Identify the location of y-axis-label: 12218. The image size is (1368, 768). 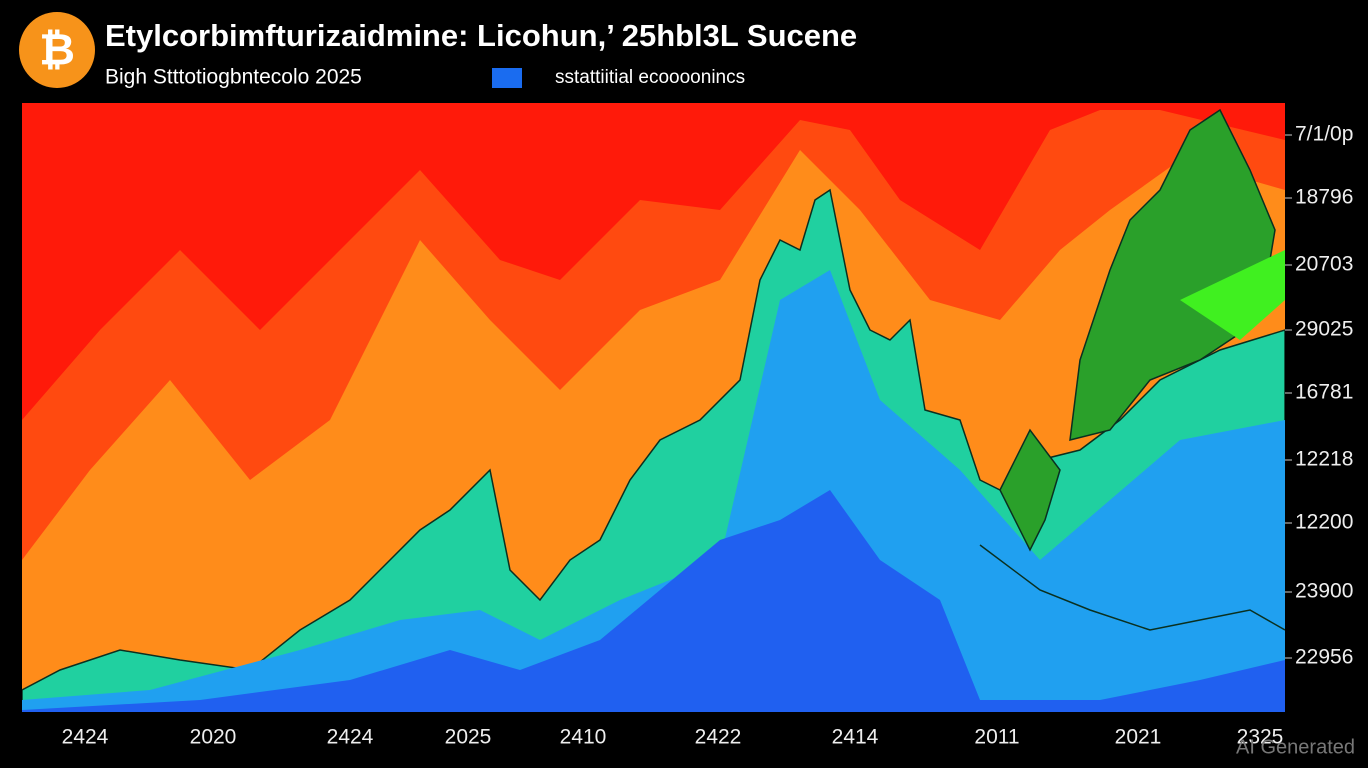
(1324, 459).